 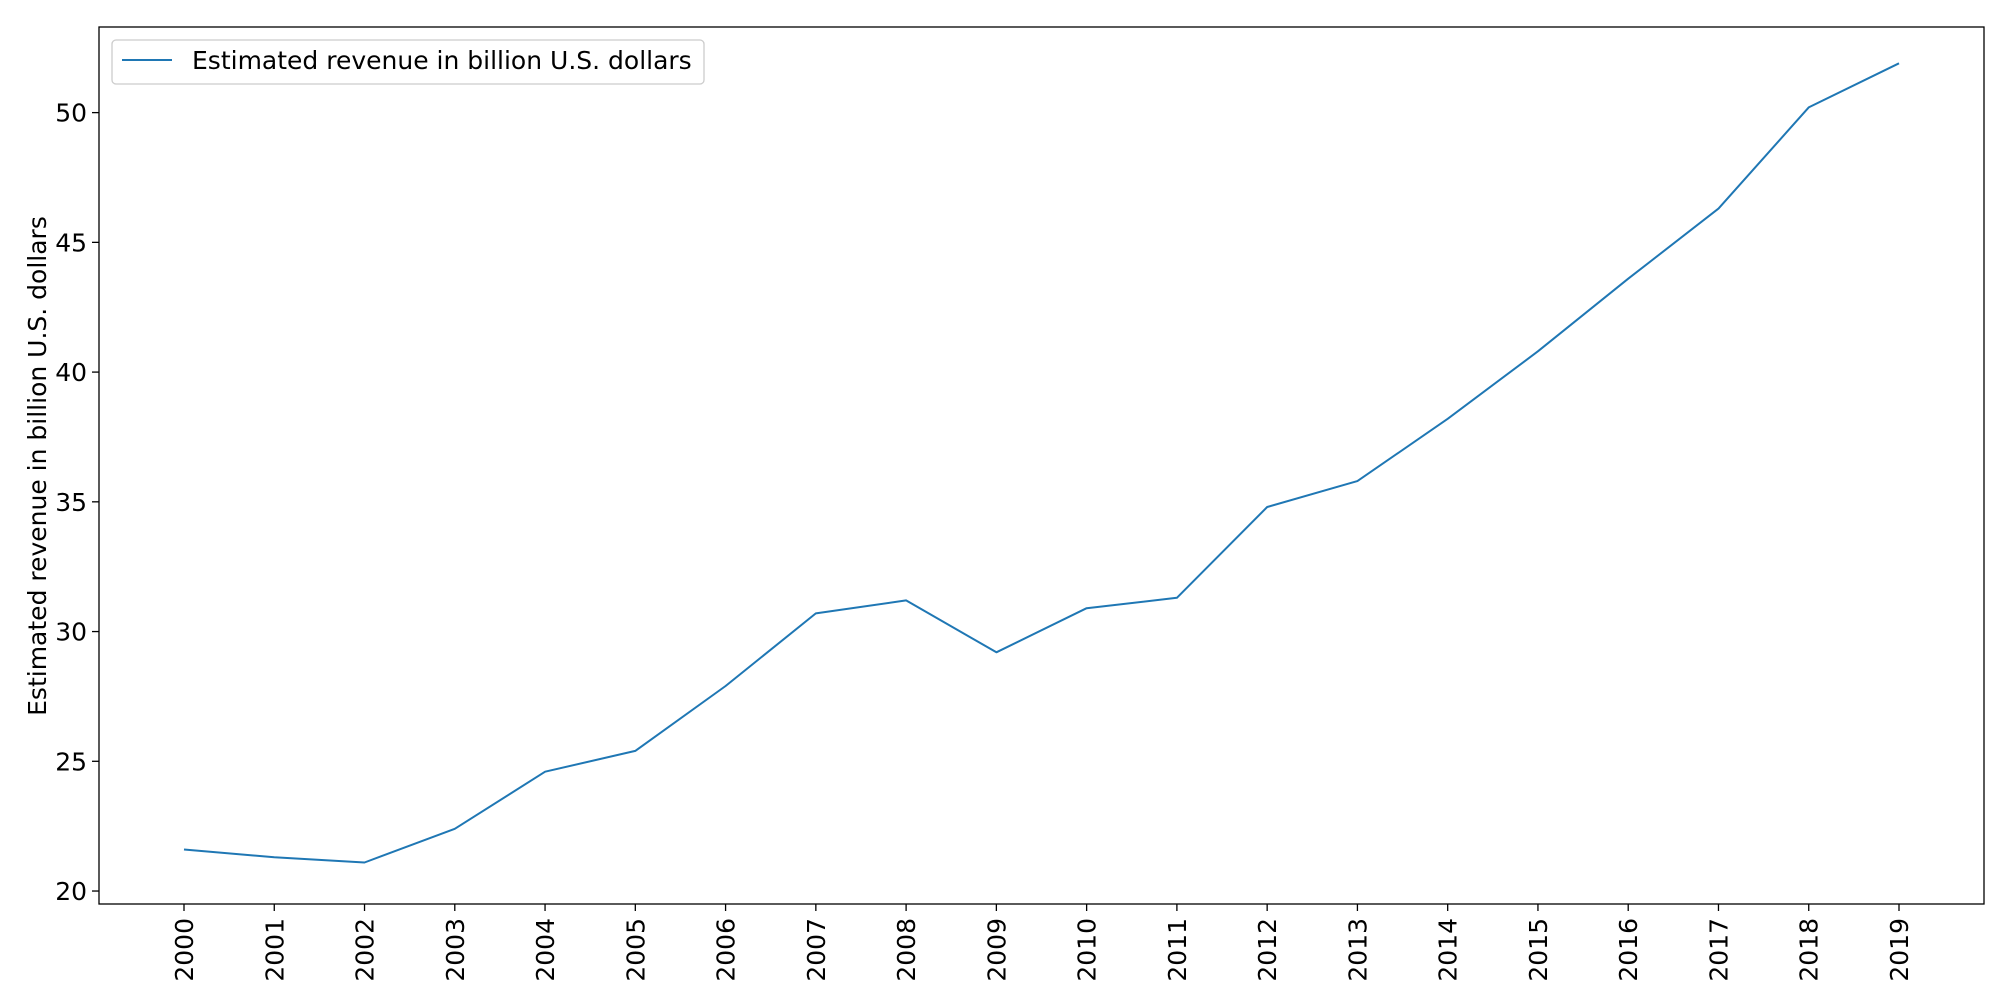 I want to click on x-tick-label: 2005, so click(x=635, y=950).